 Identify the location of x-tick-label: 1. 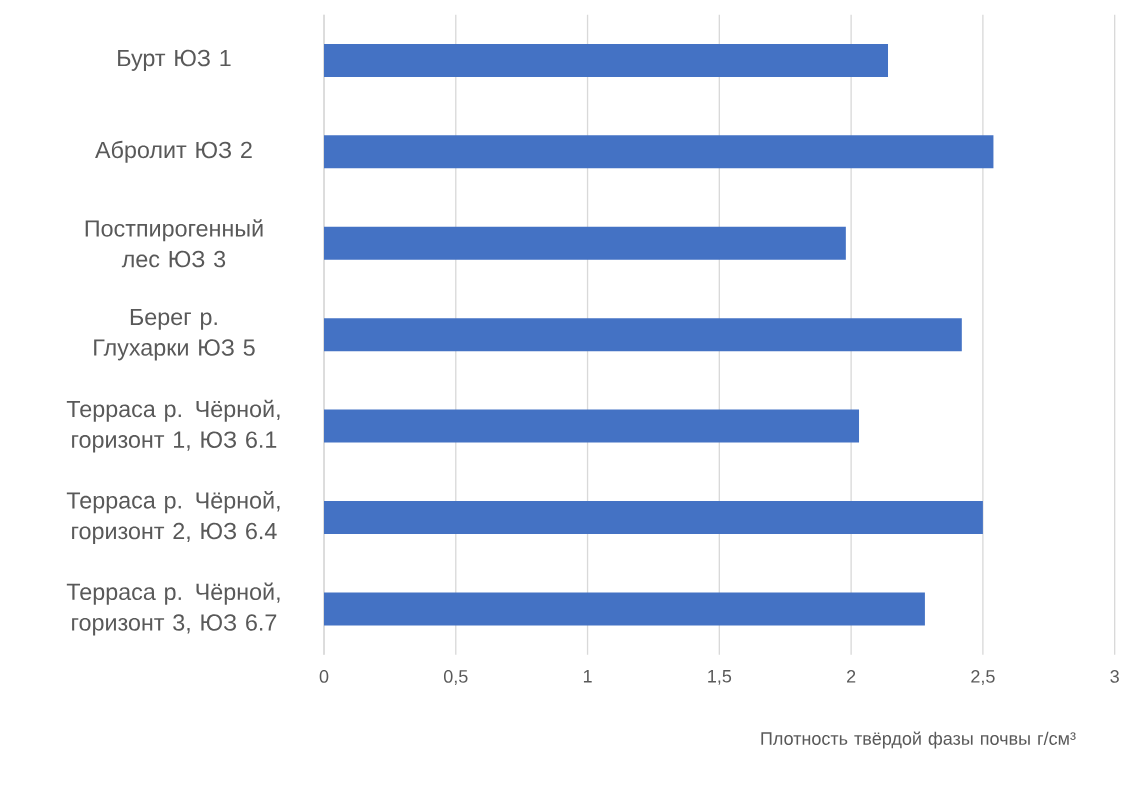
(587, 676).